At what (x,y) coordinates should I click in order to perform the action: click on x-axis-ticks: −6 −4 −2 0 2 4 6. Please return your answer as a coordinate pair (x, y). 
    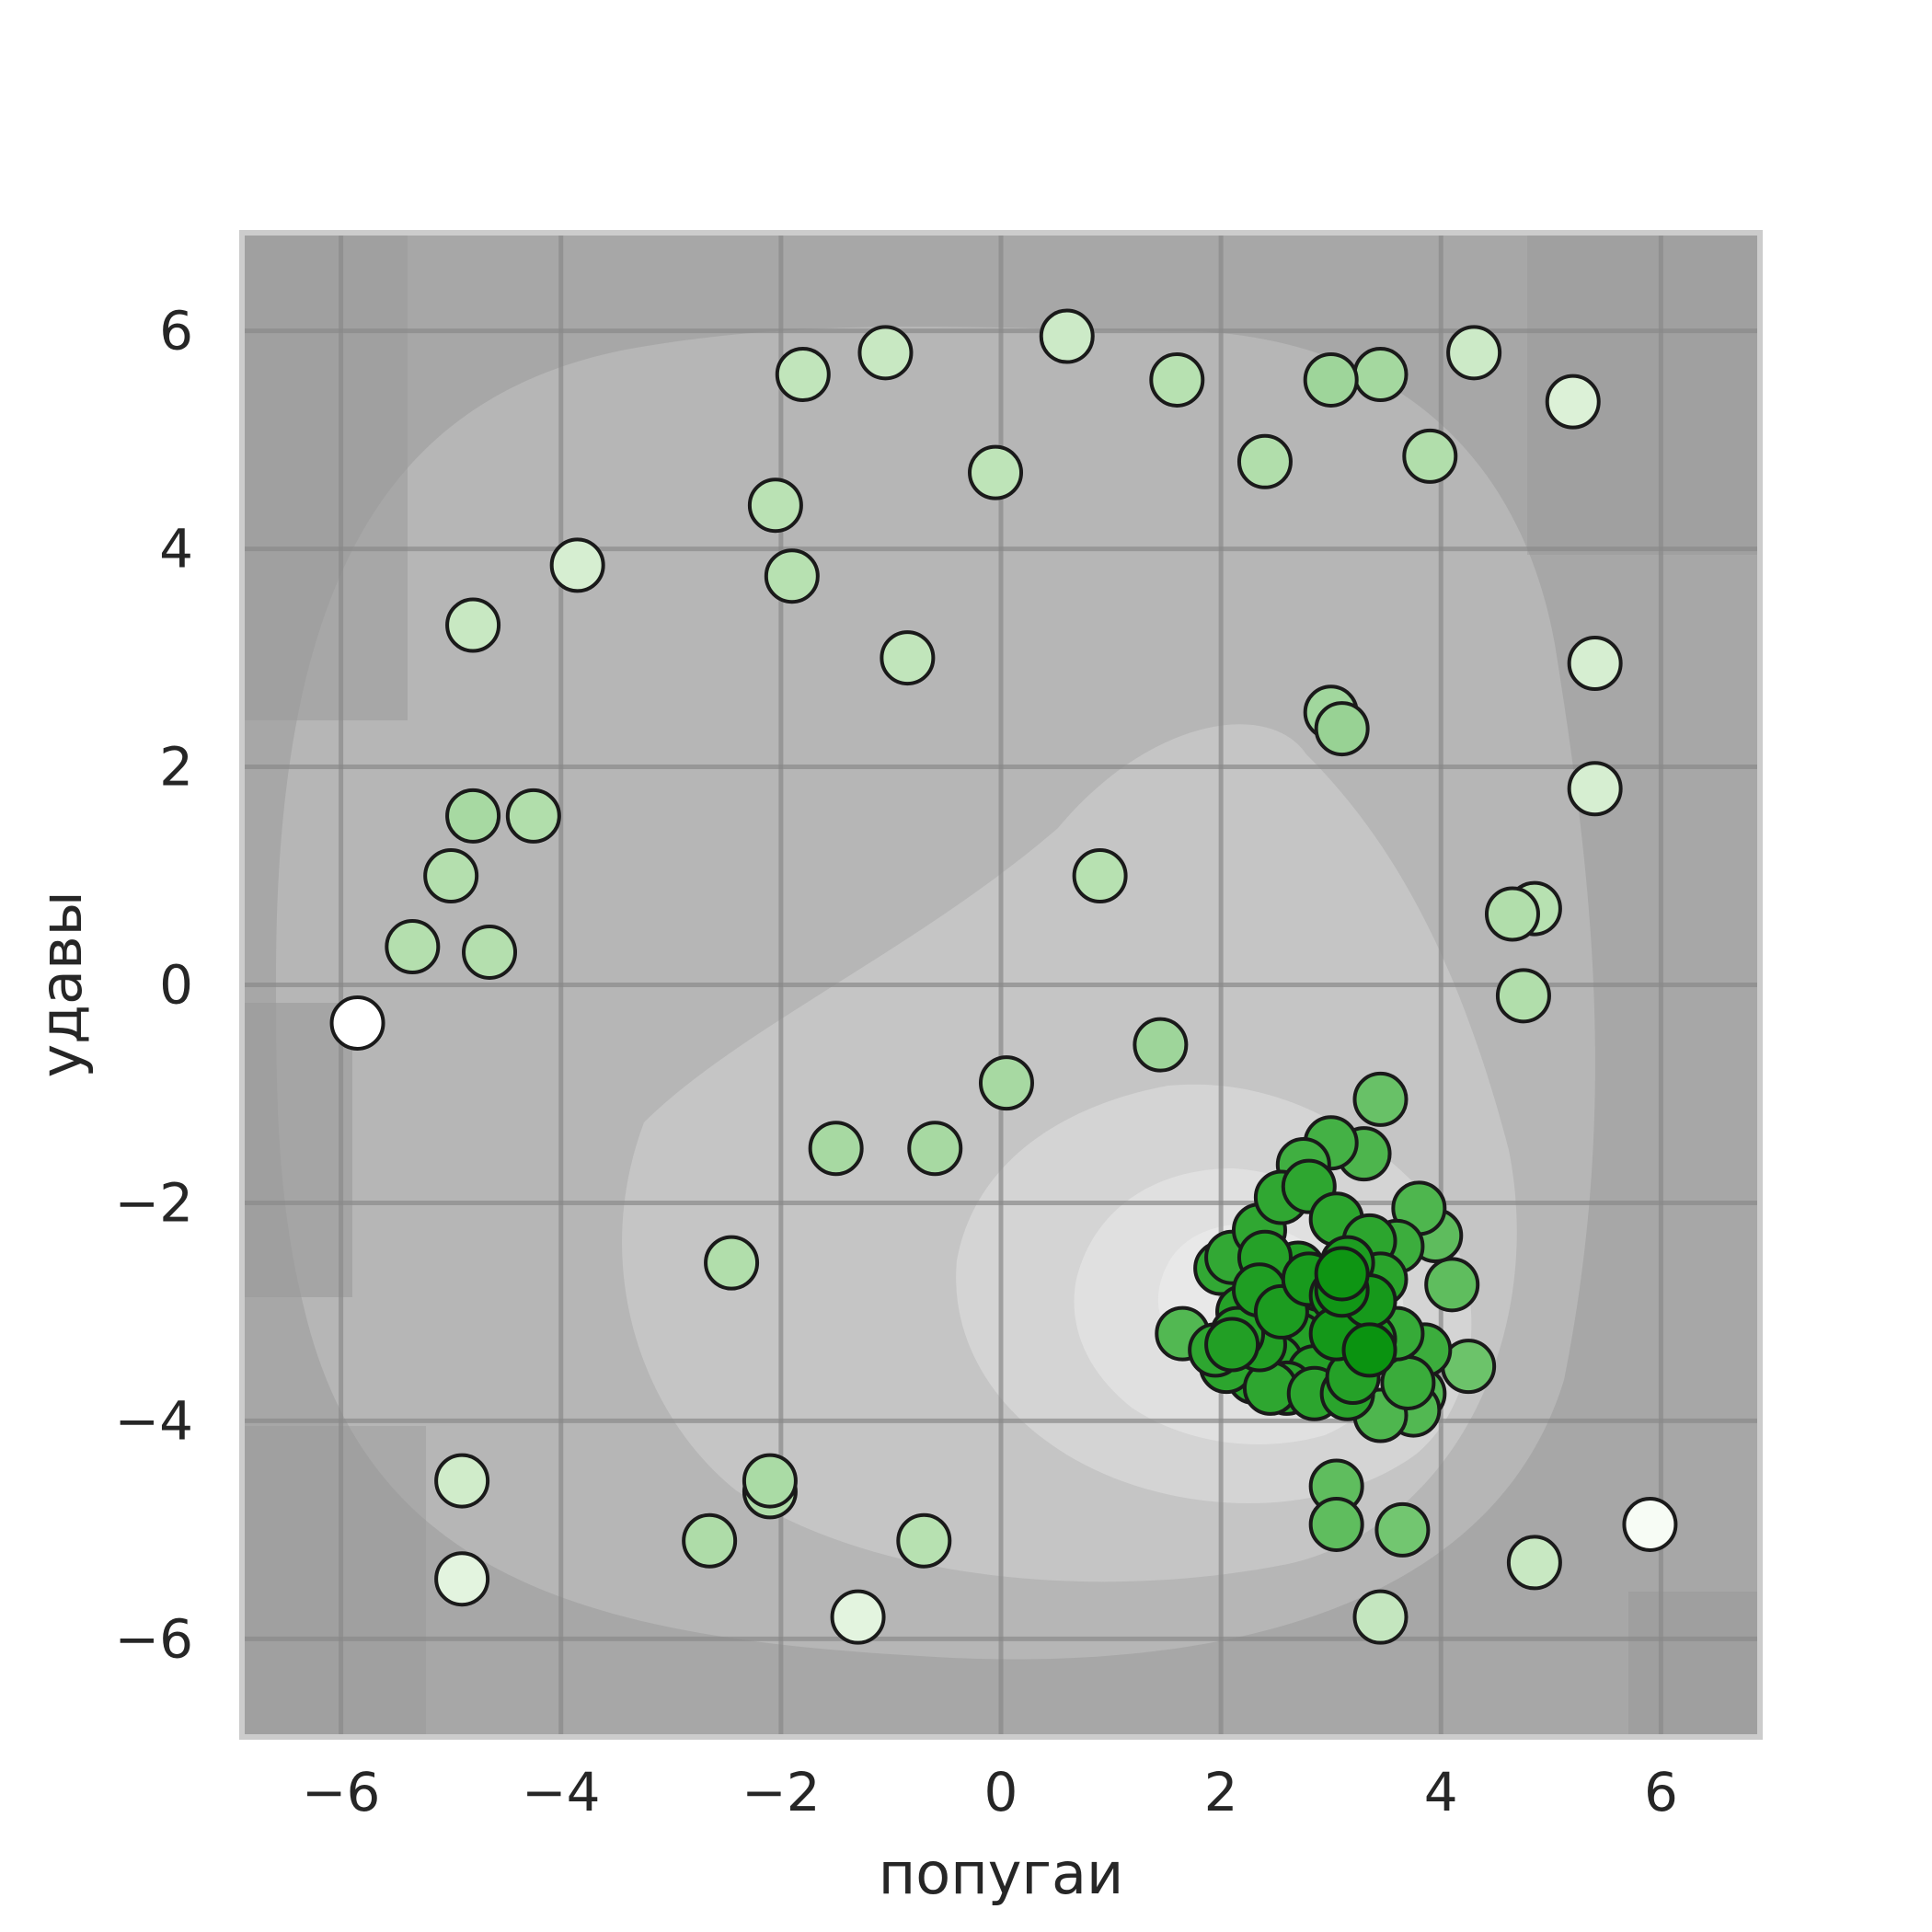
    Looking at the image, I should click on (990, 1792).